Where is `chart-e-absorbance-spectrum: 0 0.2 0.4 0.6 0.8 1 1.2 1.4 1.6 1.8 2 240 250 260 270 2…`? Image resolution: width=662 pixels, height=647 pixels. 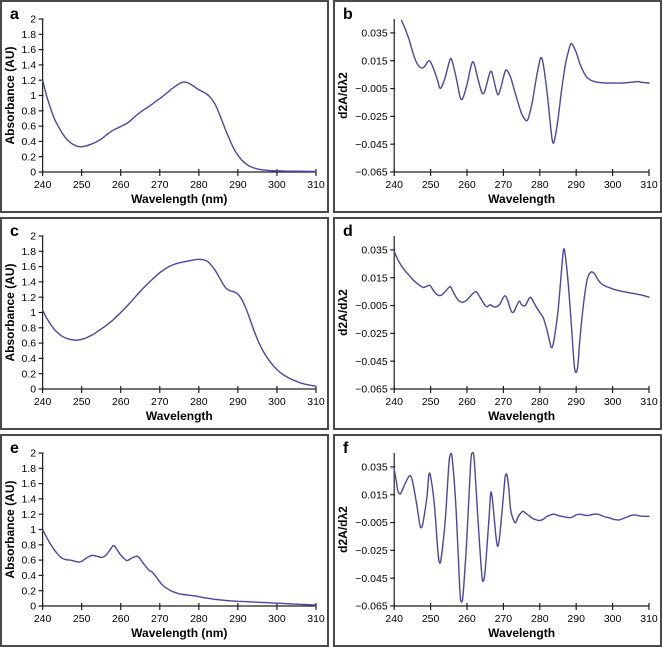
chart-e-absorbance-spectrum: 0 0.2 0.4 0.6 0.8 1 1.2 1.4 1.6 1.8 2 240 250 260 270 2… is located at coordinates (164, 544).